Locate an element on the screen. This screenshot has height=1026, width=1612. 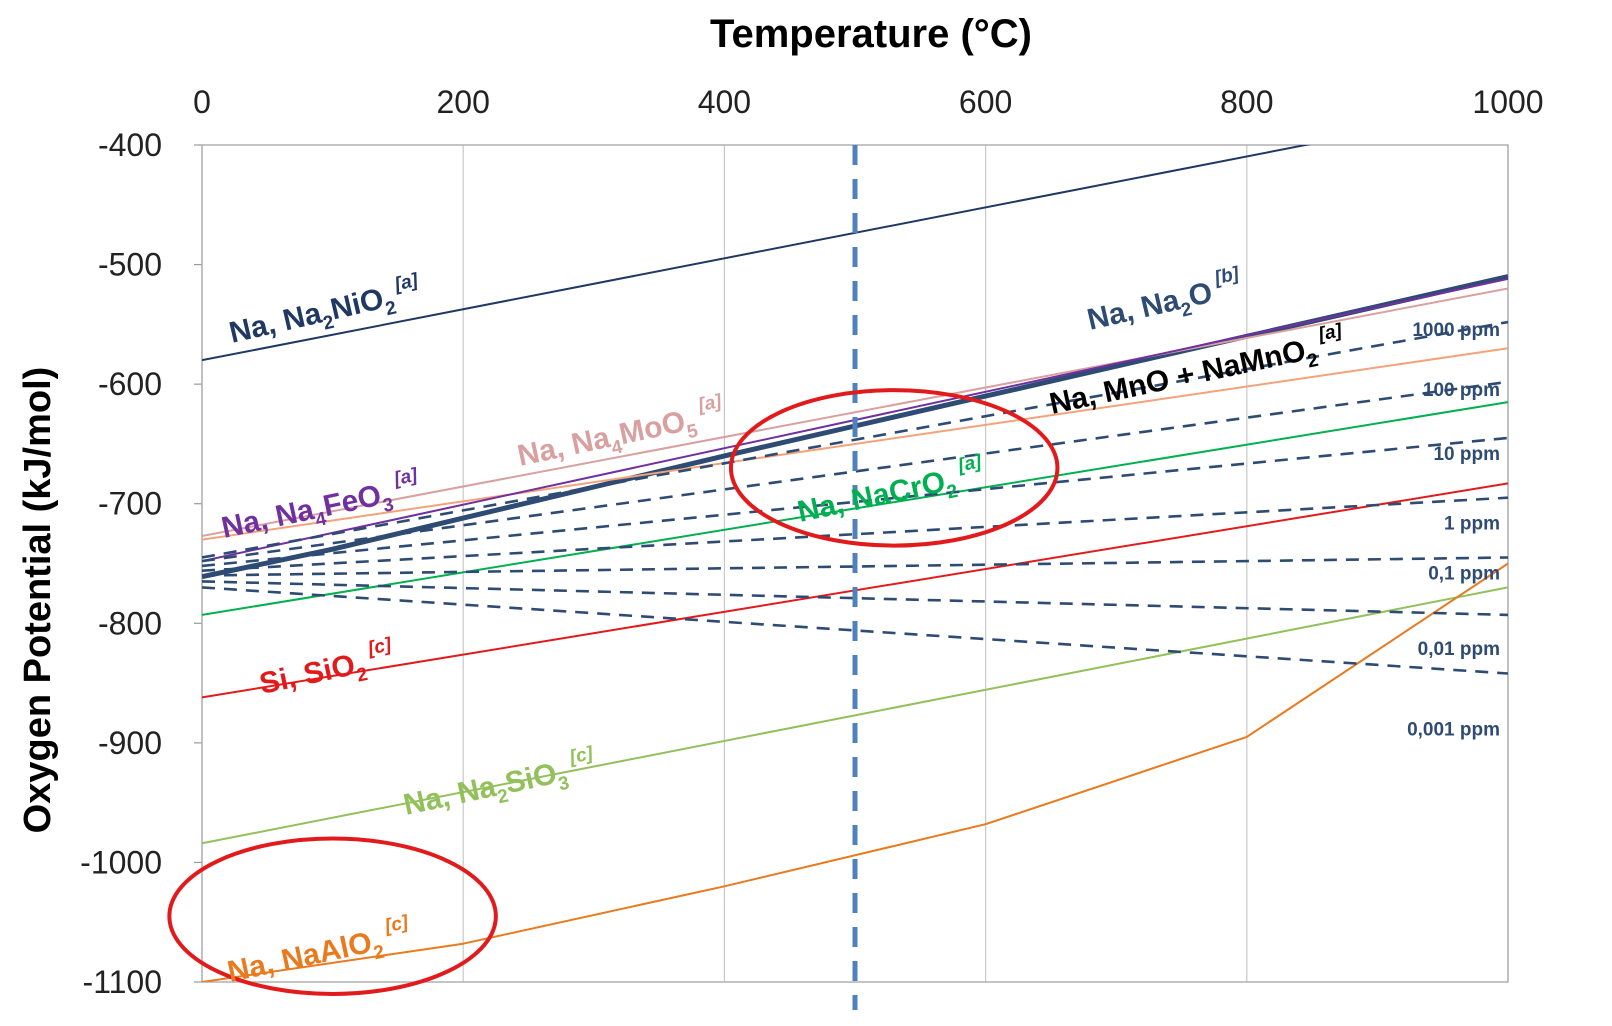
series-line-1-ppm is located at coordinates (855, 534).